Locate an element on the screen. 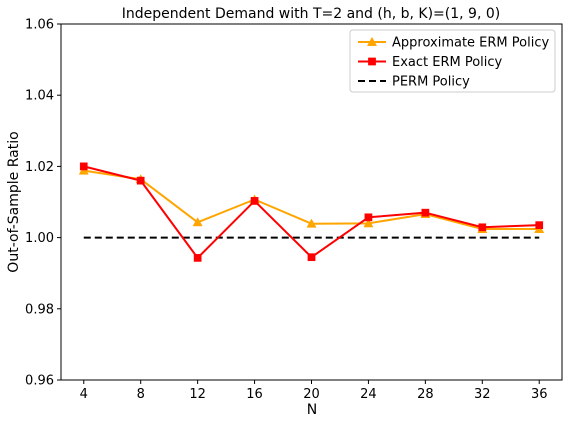 The image size is (568, 424). legend-label: Approximate ERM Policy is located at coordinates (470, 43).